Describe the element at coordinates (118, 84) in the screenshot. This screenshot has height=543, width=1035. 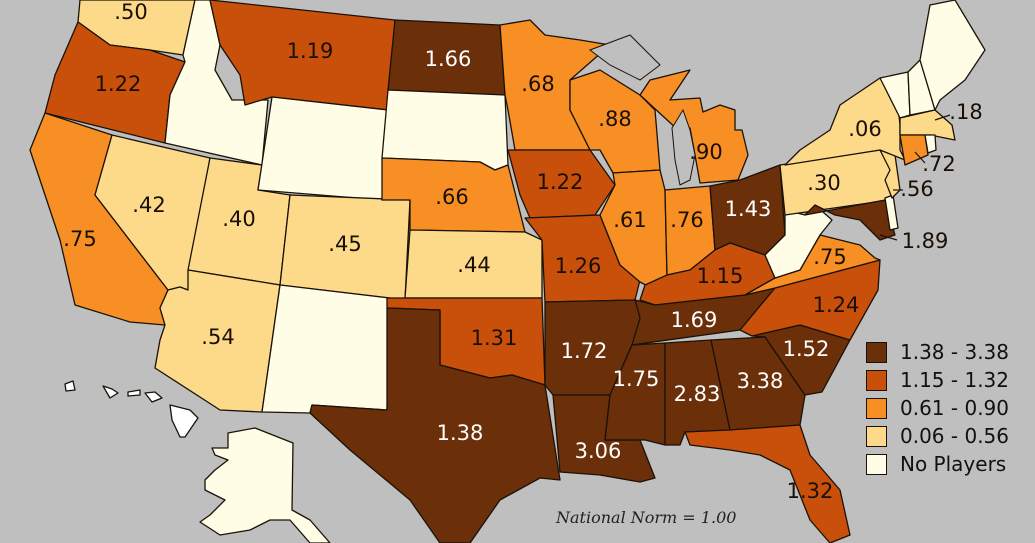
I see `label-or: 1.22` at that location.